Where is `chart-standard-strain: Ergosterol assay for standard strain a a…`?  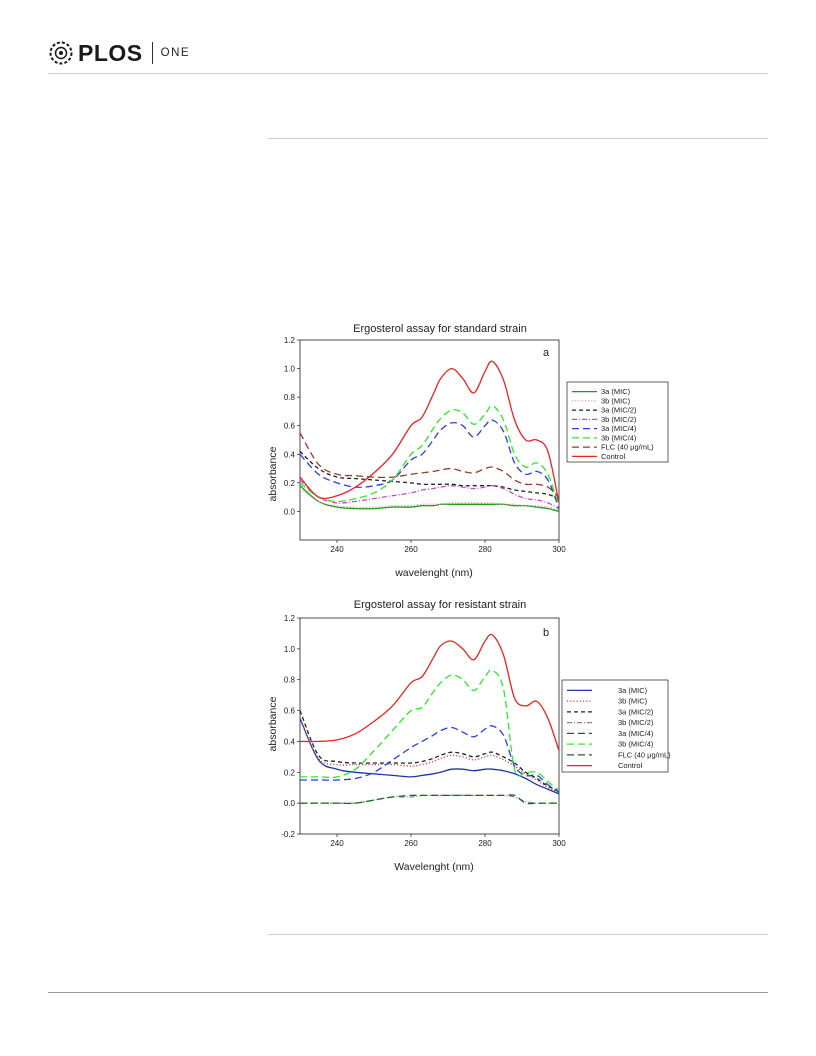
chart-standard-strain: Ergosterol assay for standard strain a a… is located at coordinates (468, 451).